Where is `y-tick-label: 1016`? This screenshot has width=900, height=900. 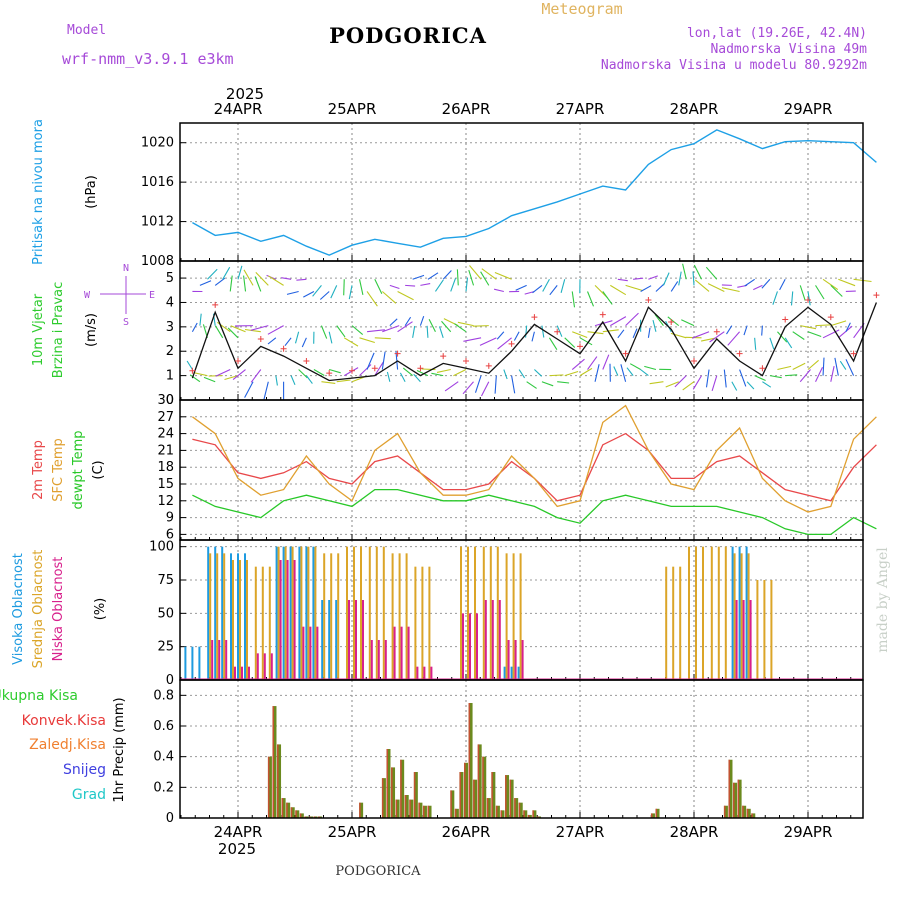
y-tick-label: 1016 is located at coordinates (157, 182).